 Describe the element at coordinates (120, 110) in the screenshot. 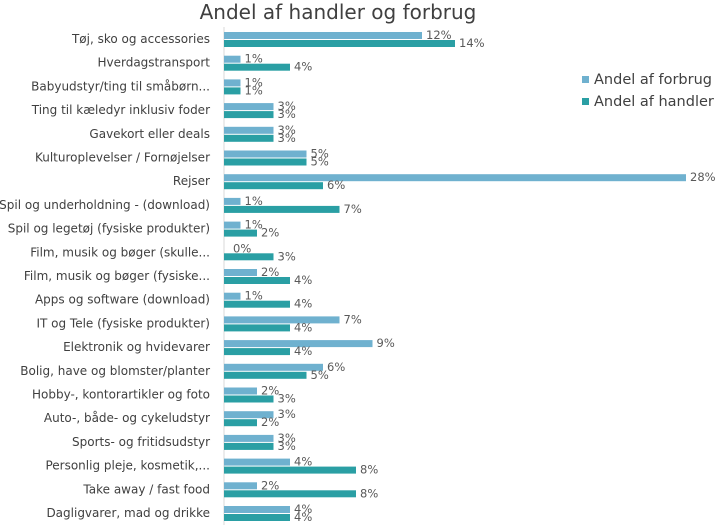

I see `category-label: Ting til kæledyr inklusiv foder` at that location.